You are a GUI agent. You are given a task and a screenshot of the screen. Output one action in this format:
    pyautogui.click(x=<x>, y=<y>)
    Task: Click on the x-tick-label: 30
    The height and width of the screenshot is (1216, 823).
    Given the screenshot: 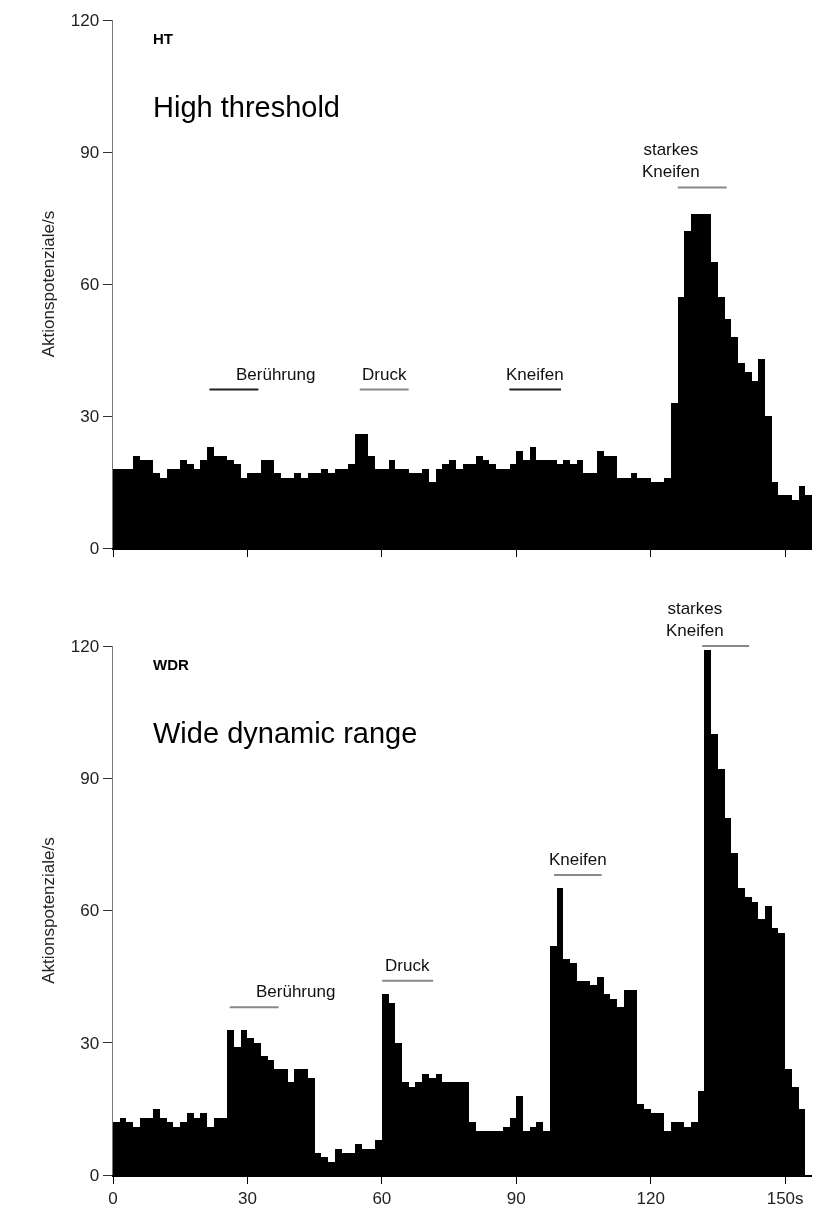 What is the action you would take?
    pyautogui.click(x=247, y=1198)
    